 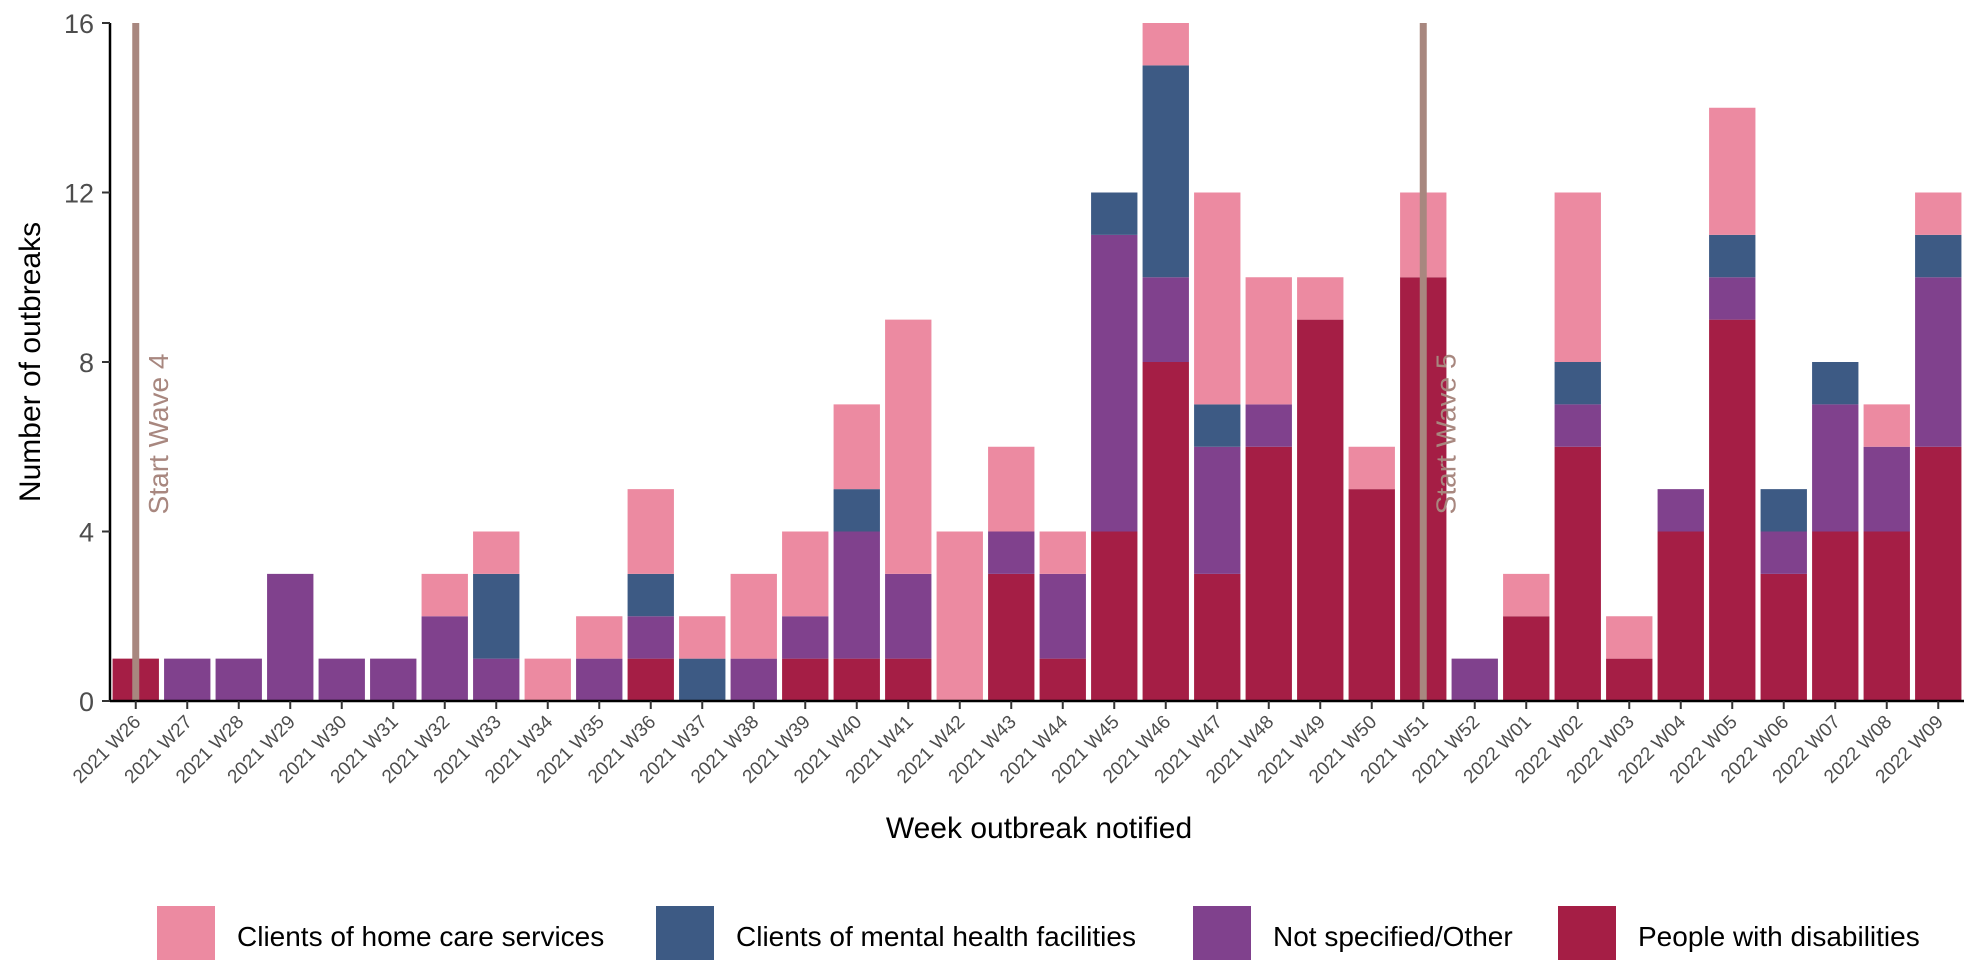 I want to click on wave-start-label: Start Wave 4, so click(x=158, y=434).